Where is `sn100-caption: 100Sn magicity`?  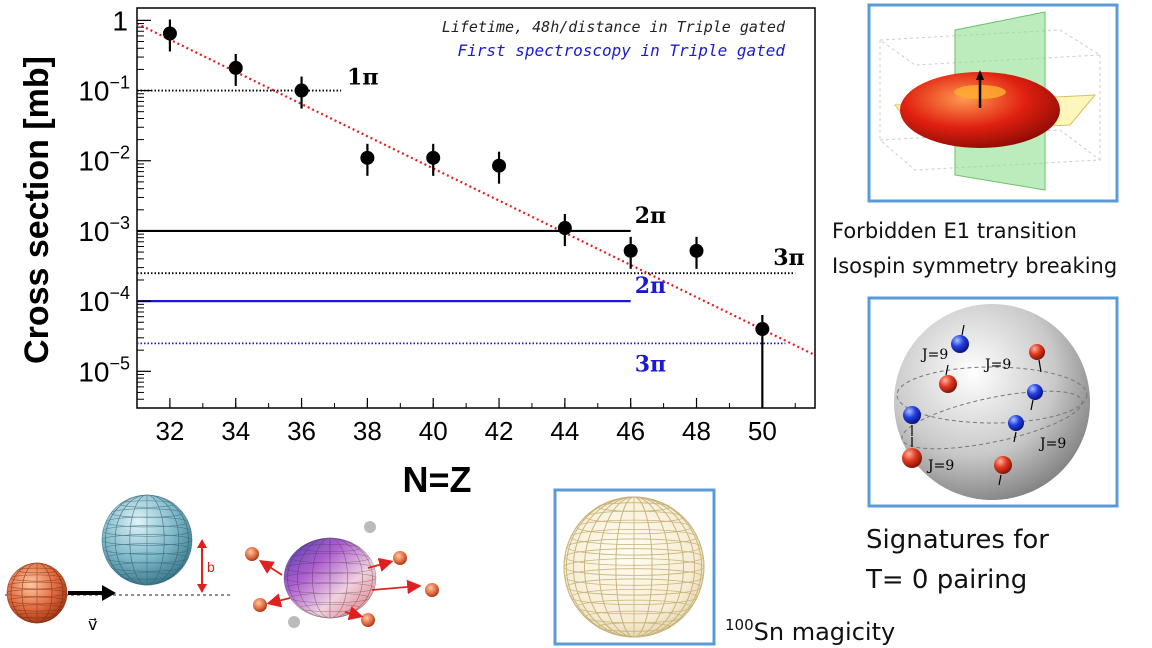
sn100-caption: 100Sn magicity is located at coordinates (810, 631).